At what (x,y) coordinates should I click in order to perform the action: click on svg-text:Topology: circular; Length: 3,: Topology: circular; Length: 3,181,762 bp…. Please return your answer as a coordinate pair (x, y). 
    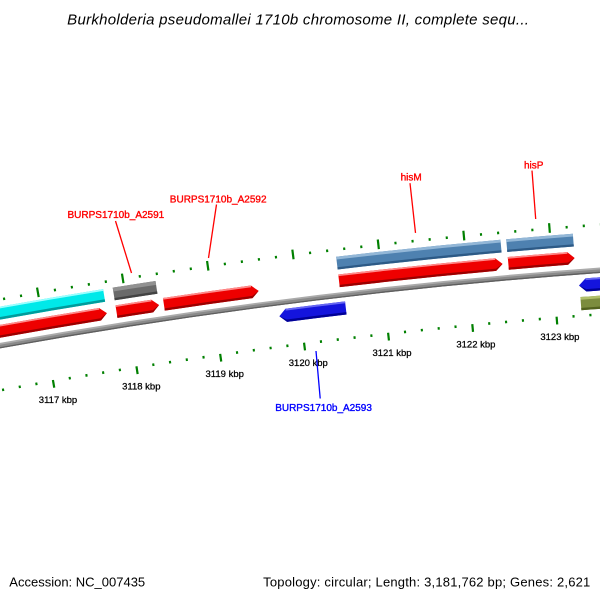
    Looking at the image, I should click on (426, 582).